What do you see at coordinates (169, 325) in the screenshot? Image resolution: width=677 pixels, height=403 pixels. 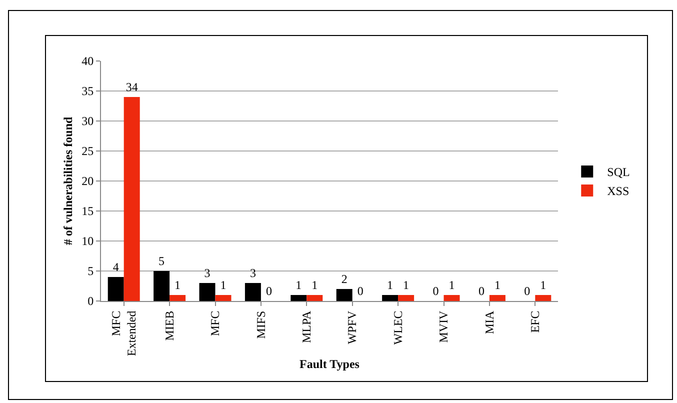 I see `x-tick-label: MIEB` at bounding box center [169, 325].